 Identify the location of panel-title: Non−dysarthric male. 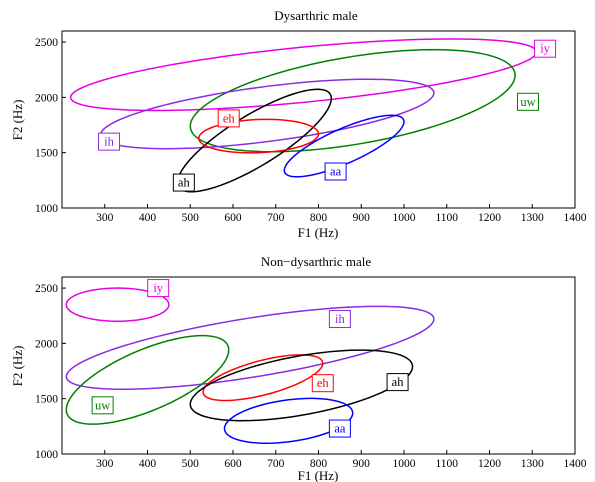
(316, 261).